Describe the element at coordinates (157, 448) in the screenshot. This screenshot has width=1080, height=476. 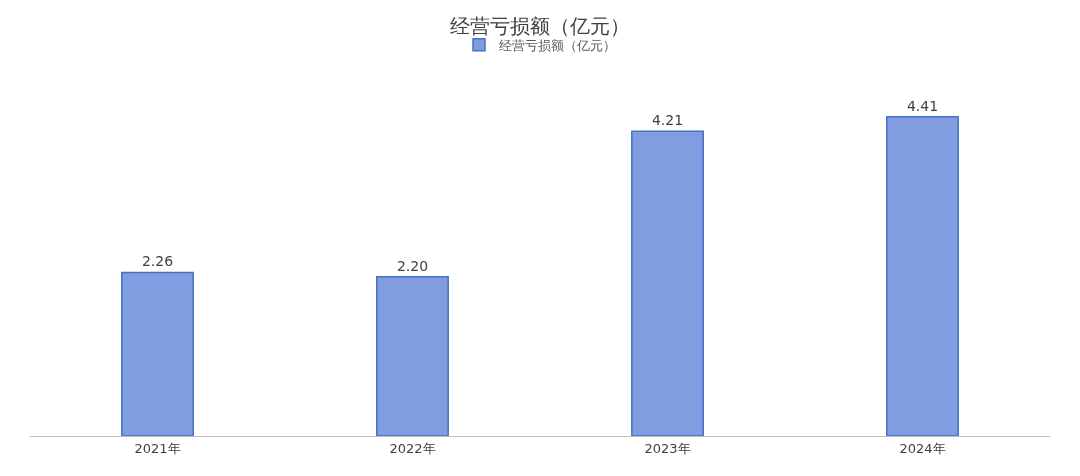
I see `x-tick-label: 2021年` at that location.